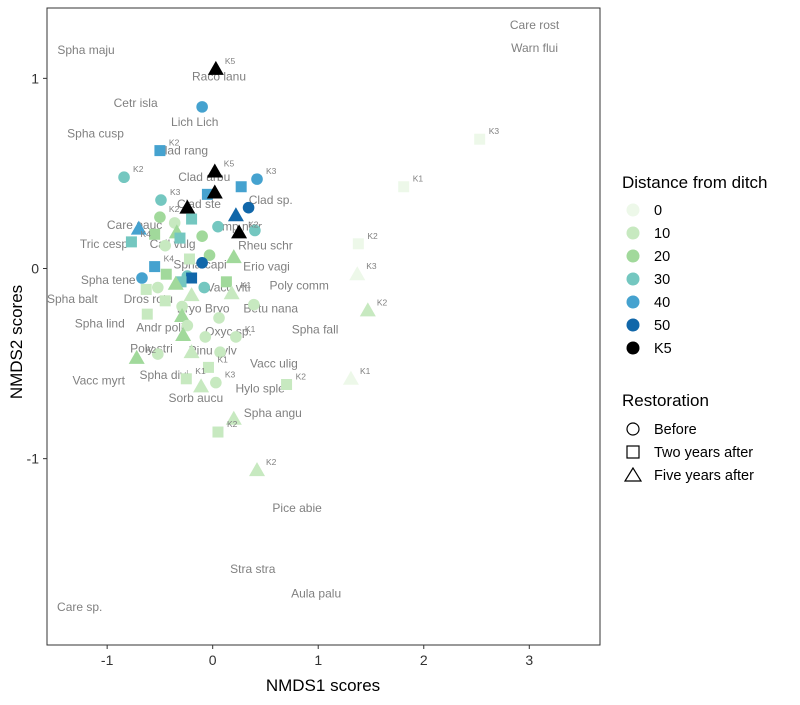 Image resolution: width=800 pixels, height=705 pixels. I want to click on y-tick-label: 1, so click(35, 78).